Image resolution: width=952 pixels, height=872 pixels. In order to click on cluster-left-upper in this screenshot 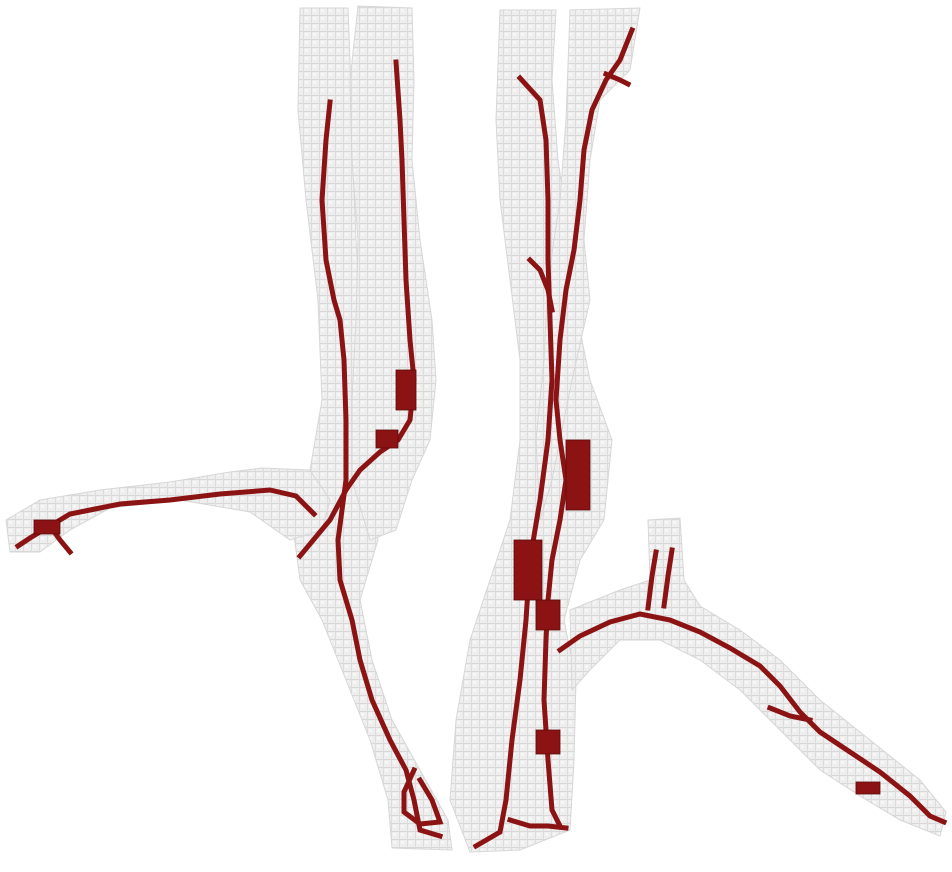, I will do `click(406, 390)`.